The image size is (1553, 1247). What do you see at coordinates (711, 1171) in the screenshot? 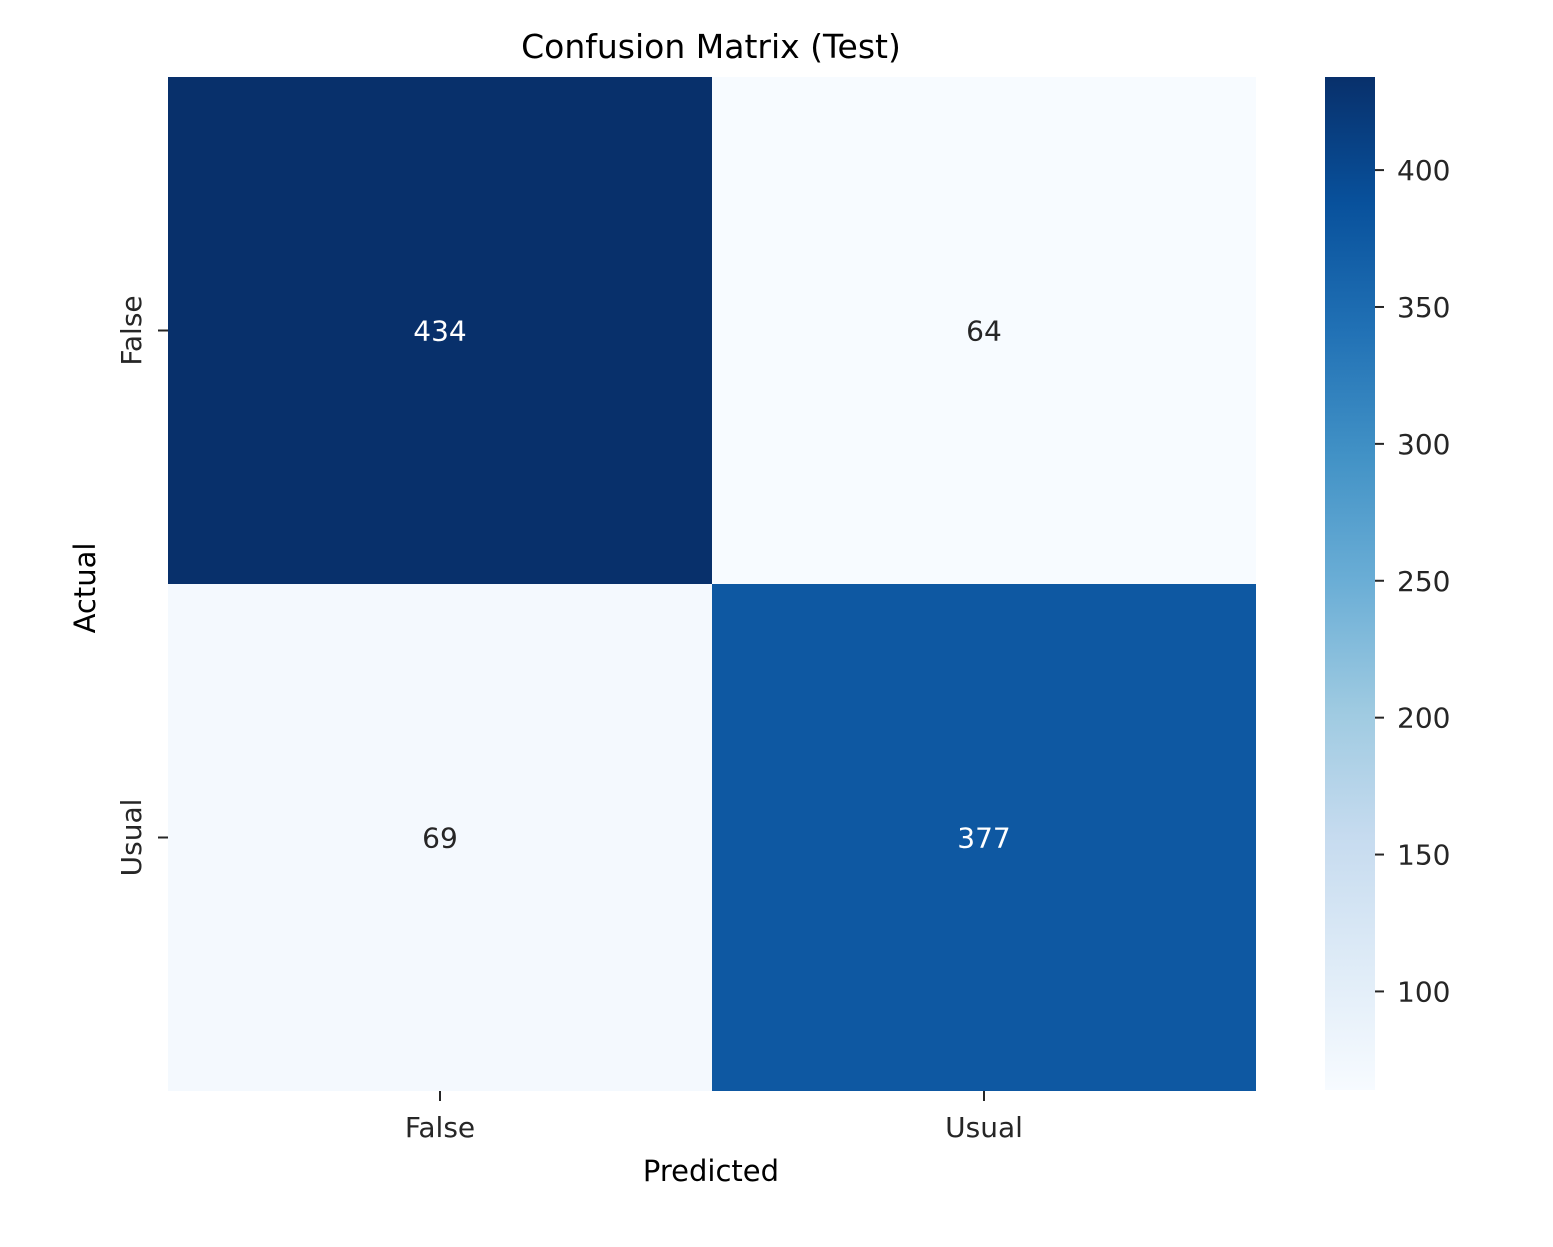
I see `x-axis-label: Predicted` at bounding box center [711, 1171].